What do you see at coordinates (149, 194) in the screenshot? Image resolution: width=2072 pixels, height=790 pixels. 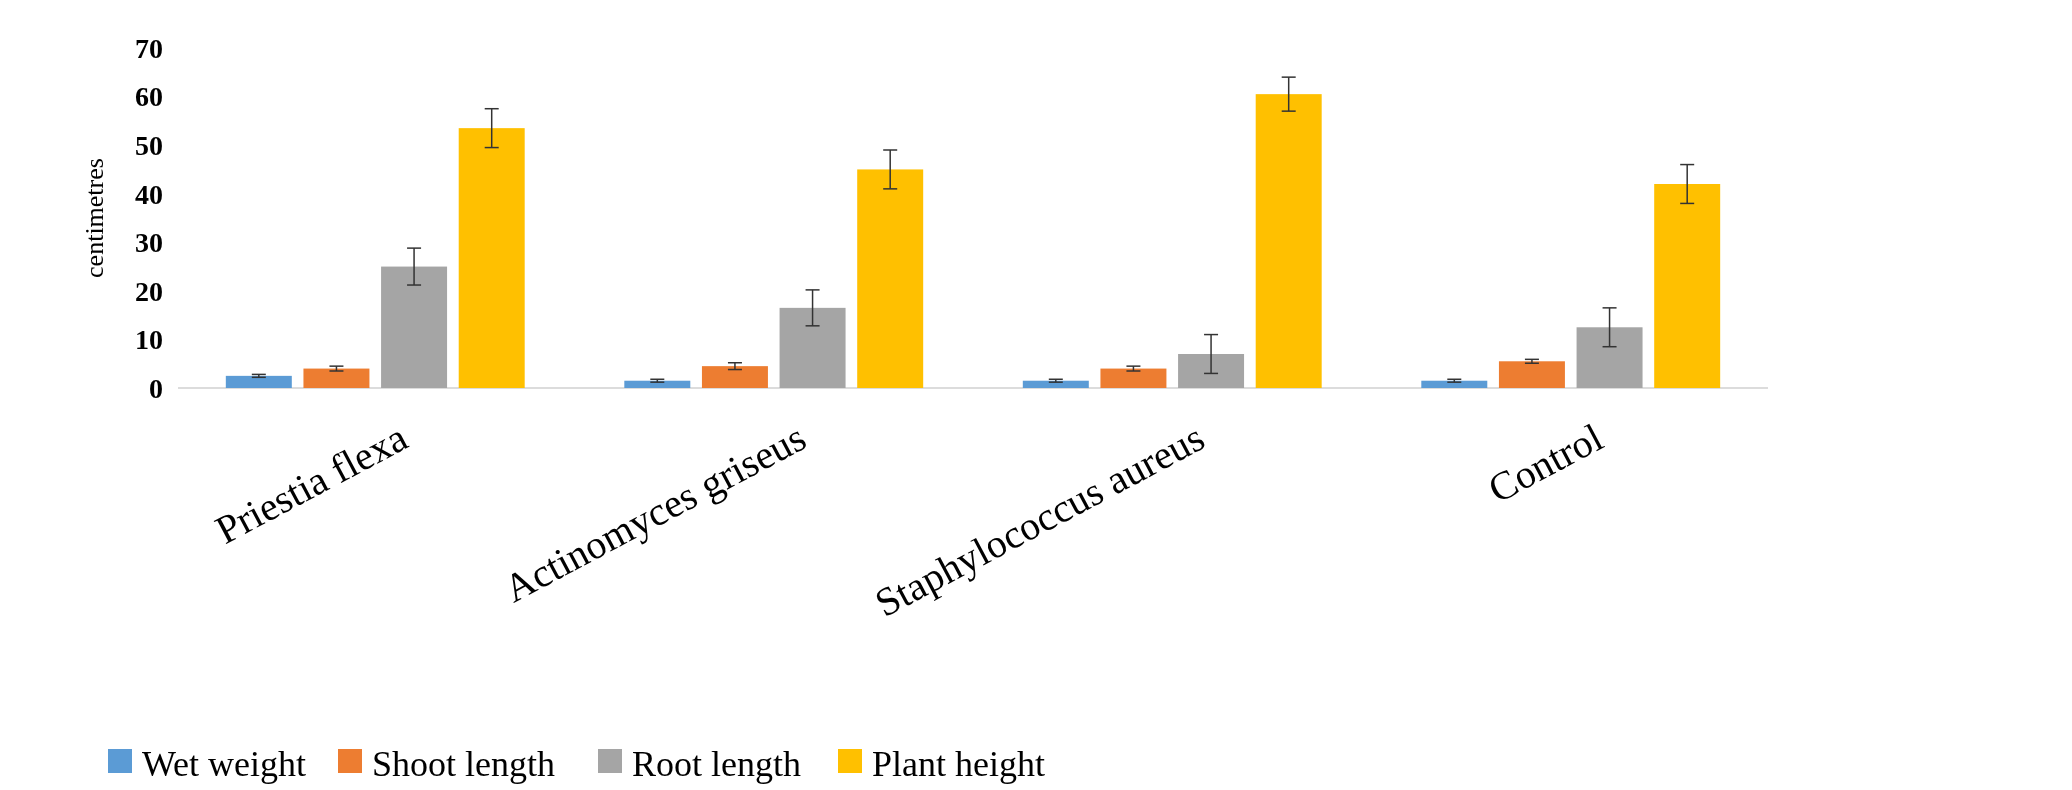 I see `y-tick-label: 40` at bounding box center [149, 194].